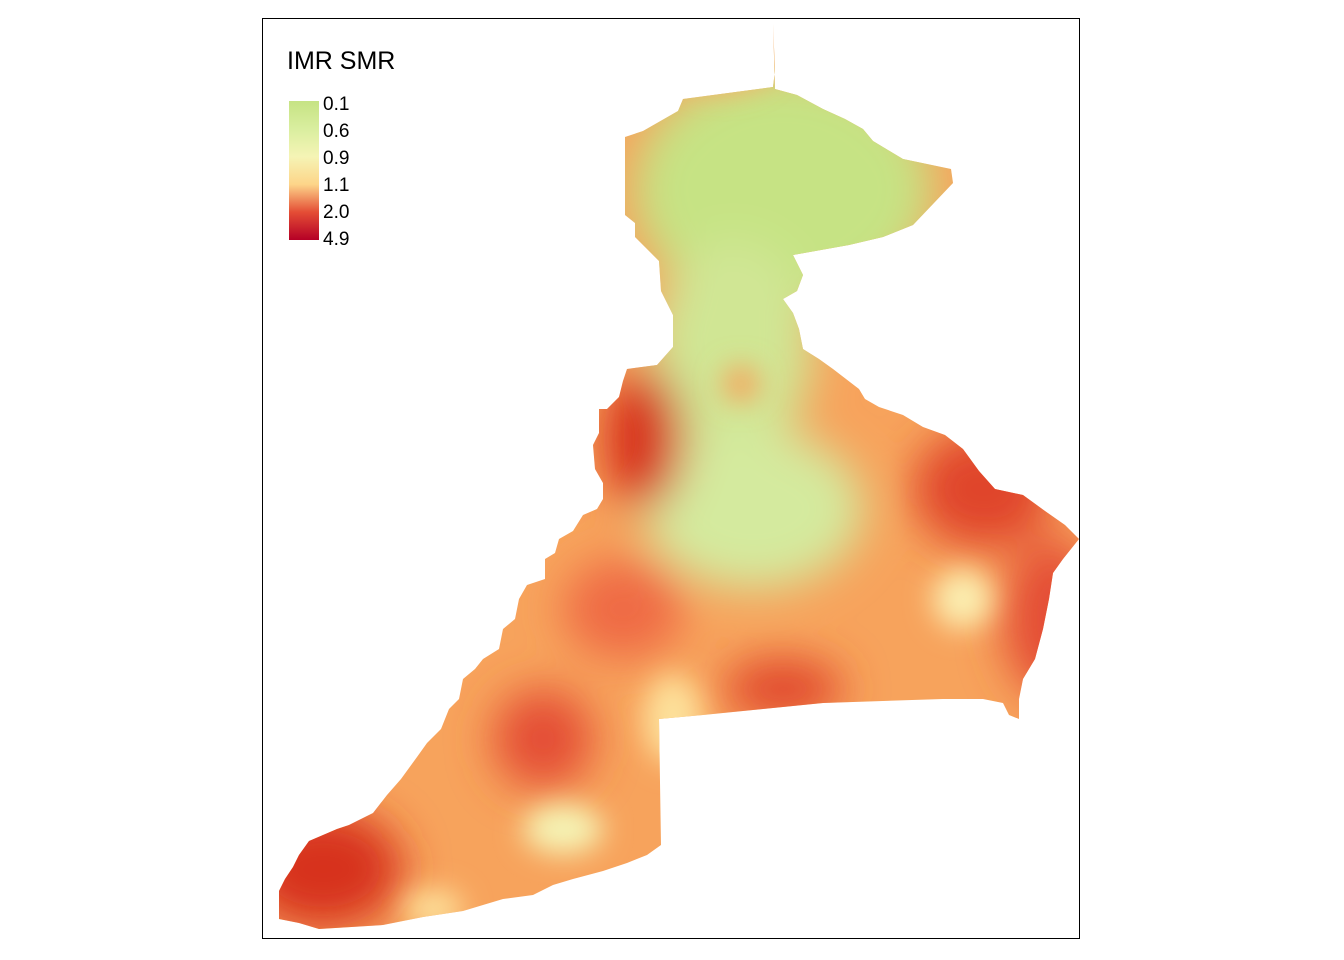  I want to click on high-zone-southeast, so click(783, 689).